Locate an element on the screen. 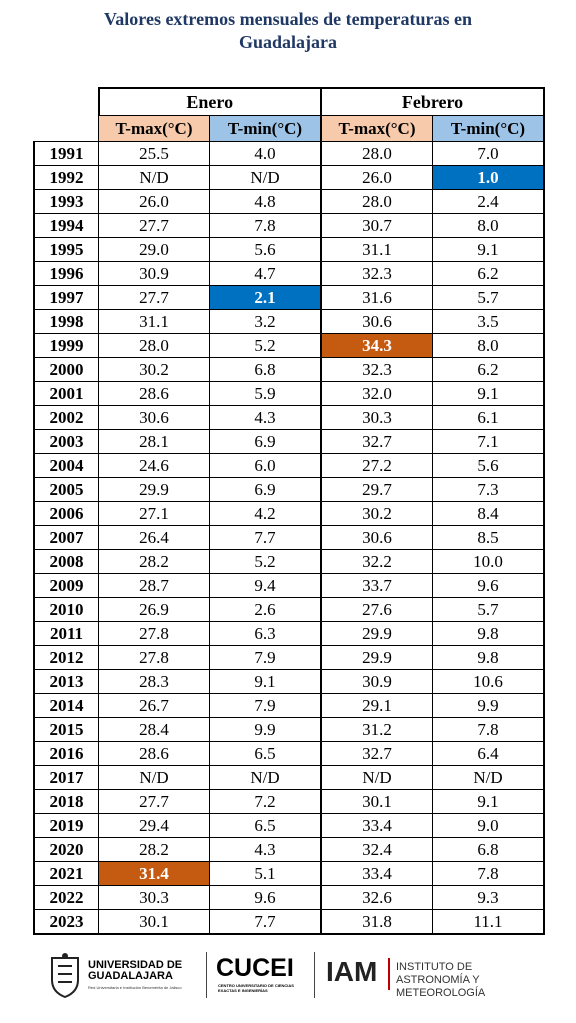  data-row: 2008 28.2 5.2 32.2 10.0 is located at coordinates (289, 561).